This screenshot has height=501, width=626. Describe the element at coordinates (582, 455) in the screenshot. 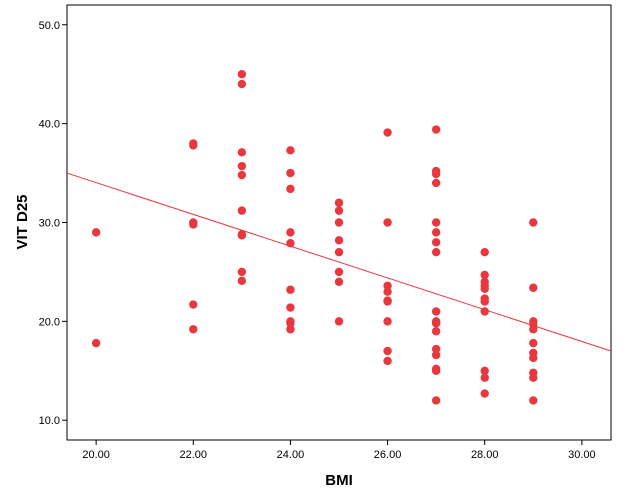

I see `x-tick-label: 30.00` at that location.